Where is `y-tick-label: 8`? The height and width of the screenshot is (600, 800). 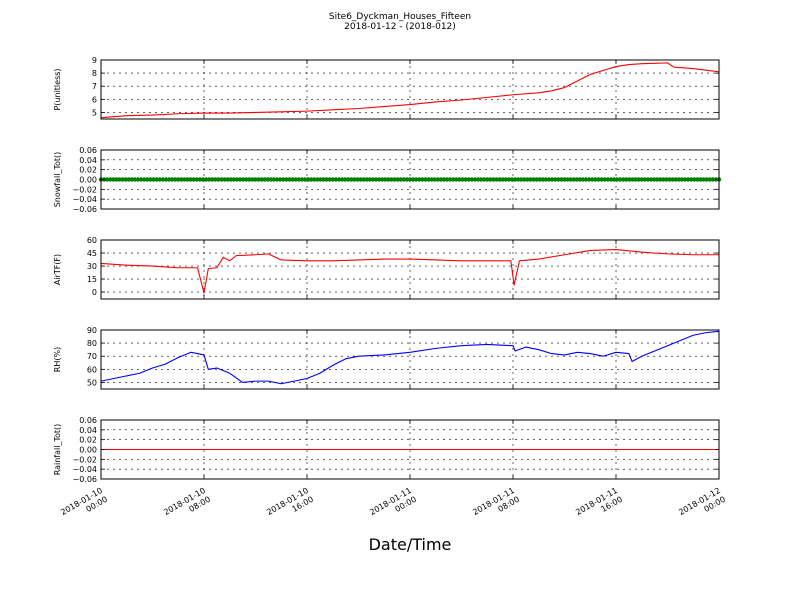 y-tick-label: 8 is located at coordinates (94, 73).